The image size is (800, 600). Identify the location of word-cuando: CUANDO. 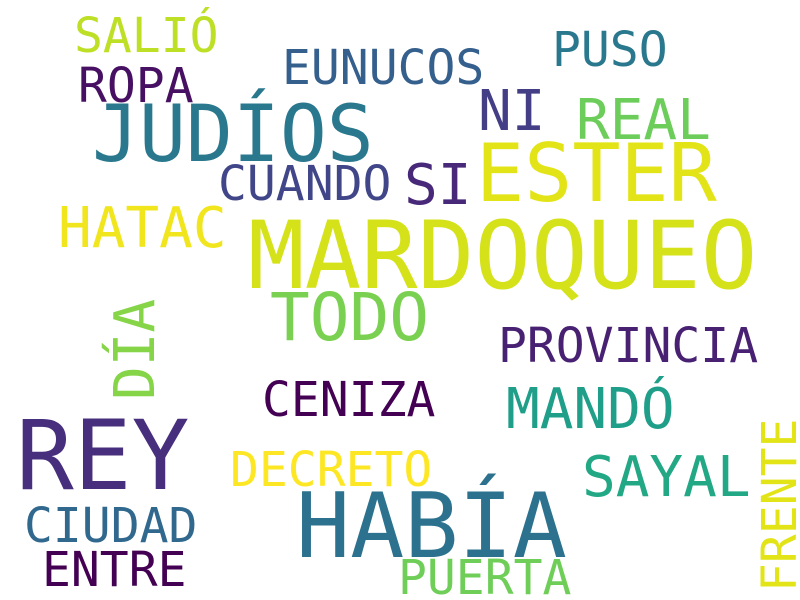
(305, 184).